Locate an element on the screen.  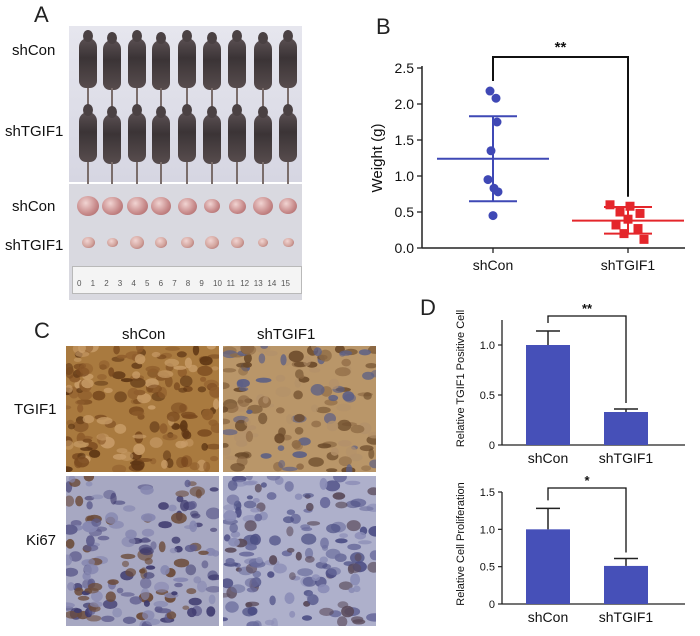
ruler-tick-label: 1 is located at coordinates (93, 283).